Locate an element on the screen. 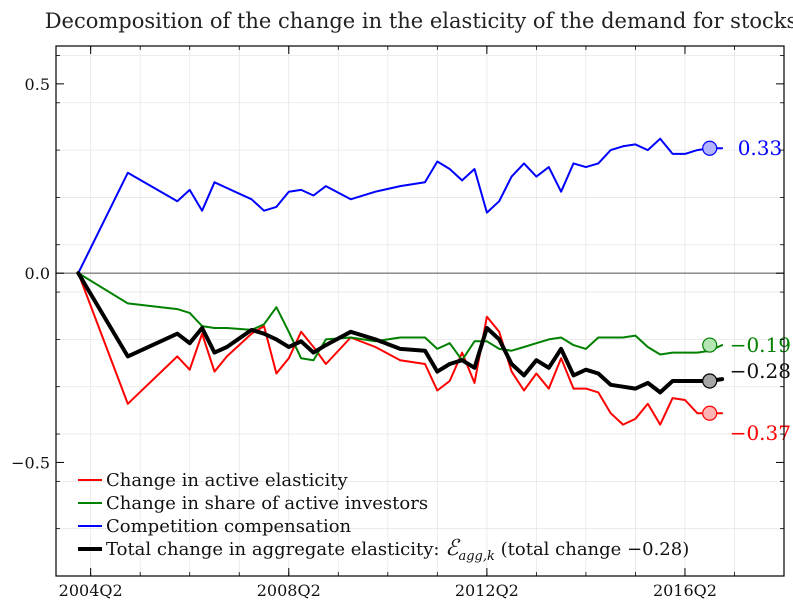  y-tick-label: 0.5 is located at coordinates (37, 84).